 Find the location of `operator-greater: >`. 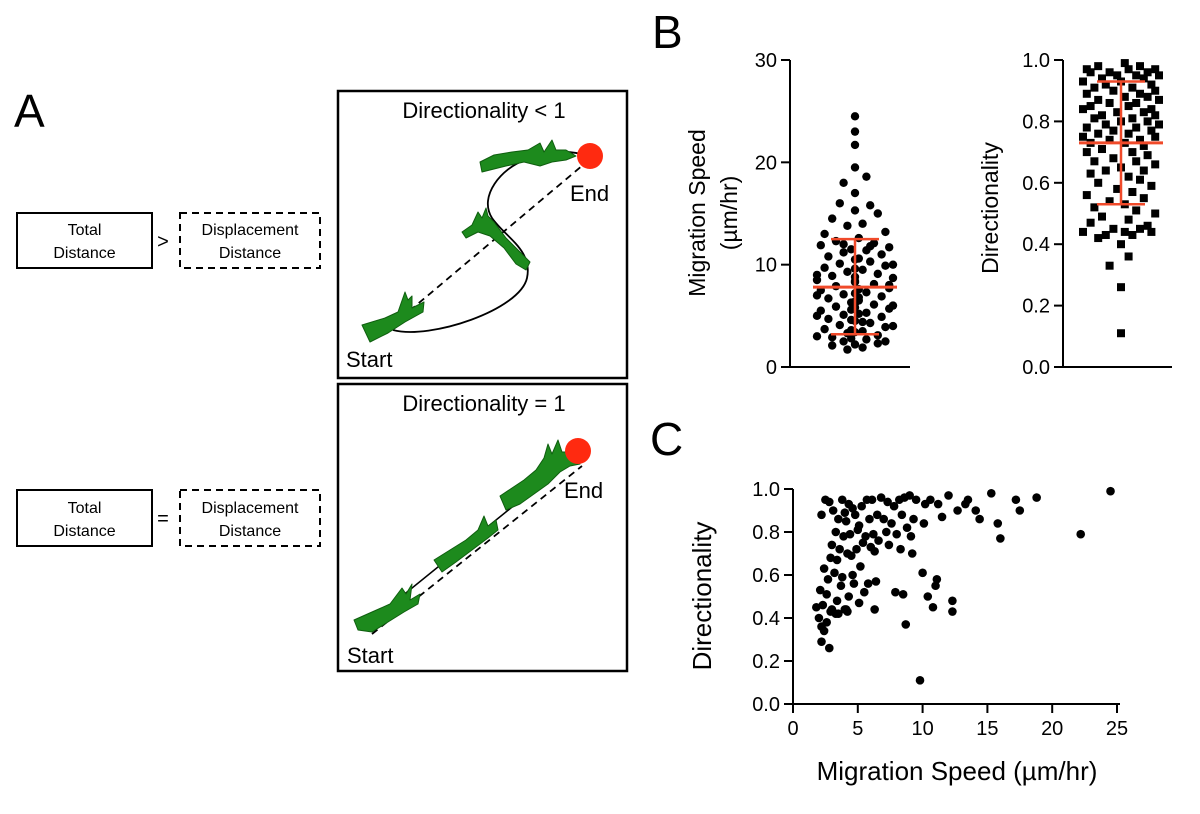

operator-greater: > is located at coordinates (163, 242).